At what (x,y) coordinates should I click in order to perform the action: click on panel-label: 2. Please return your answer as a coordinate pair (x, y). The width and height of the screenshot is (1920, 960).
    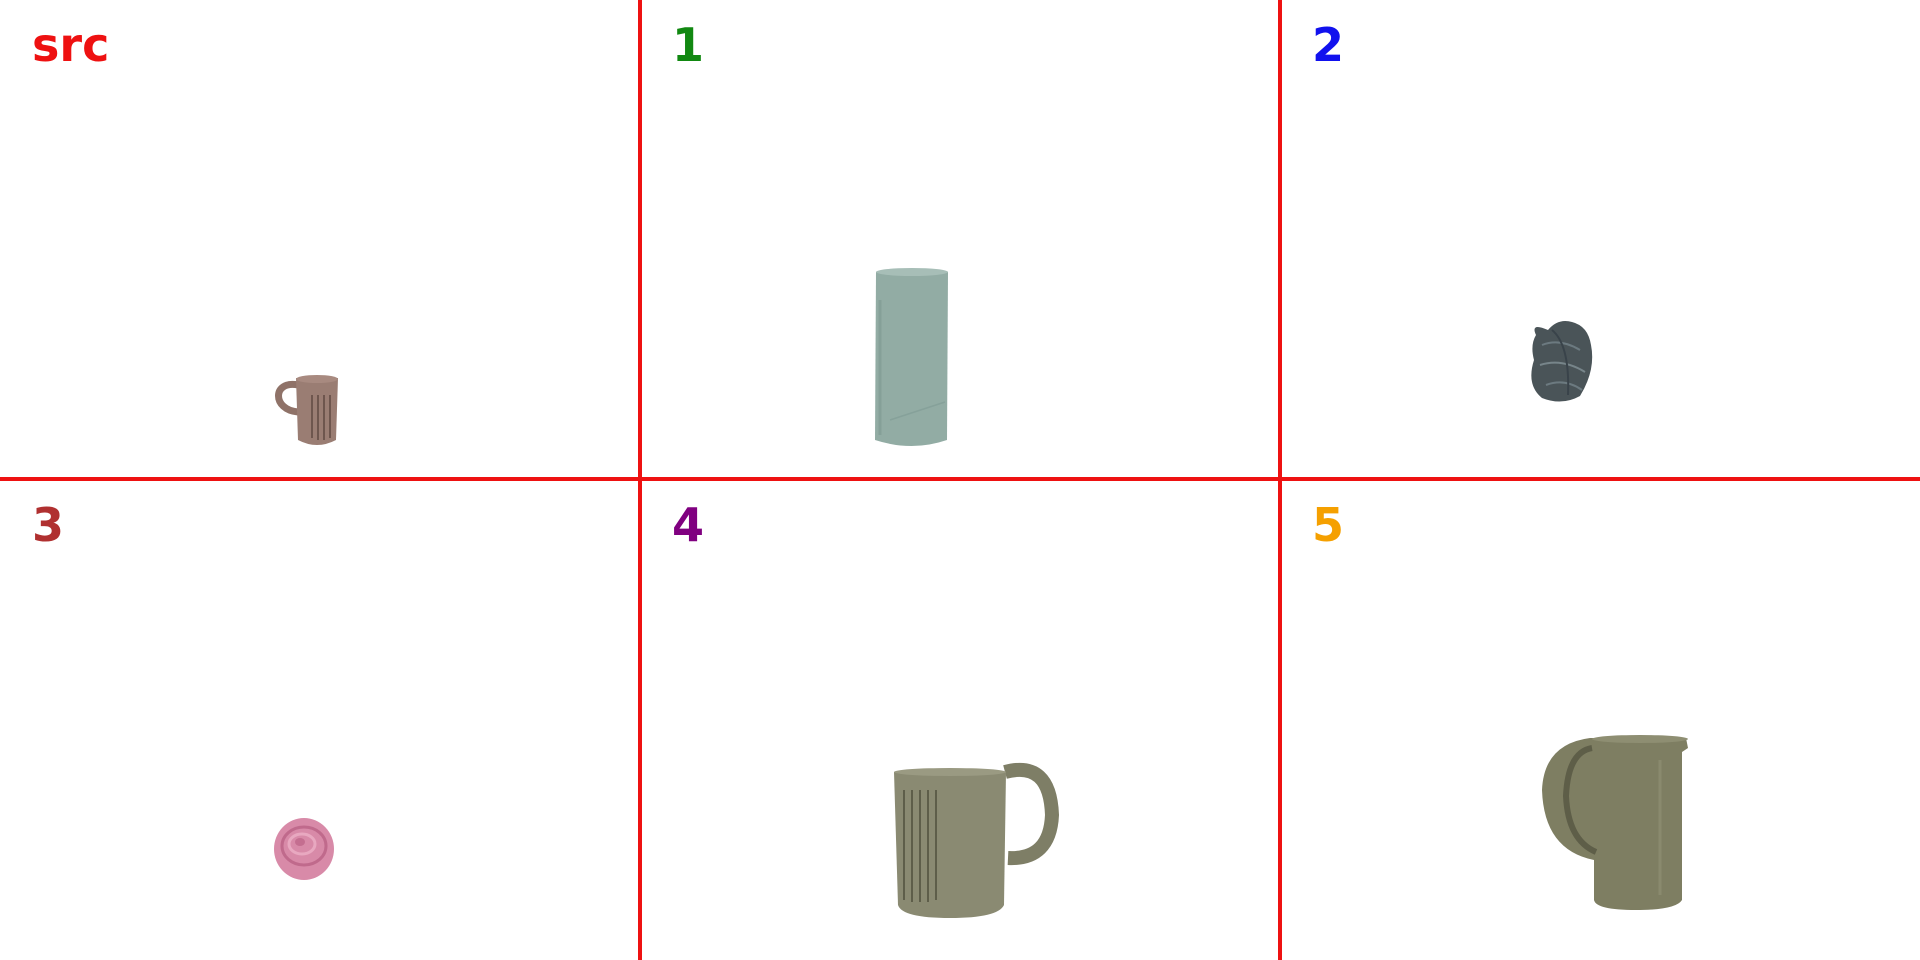
    Looking at the image, I should click on (1328, 45).